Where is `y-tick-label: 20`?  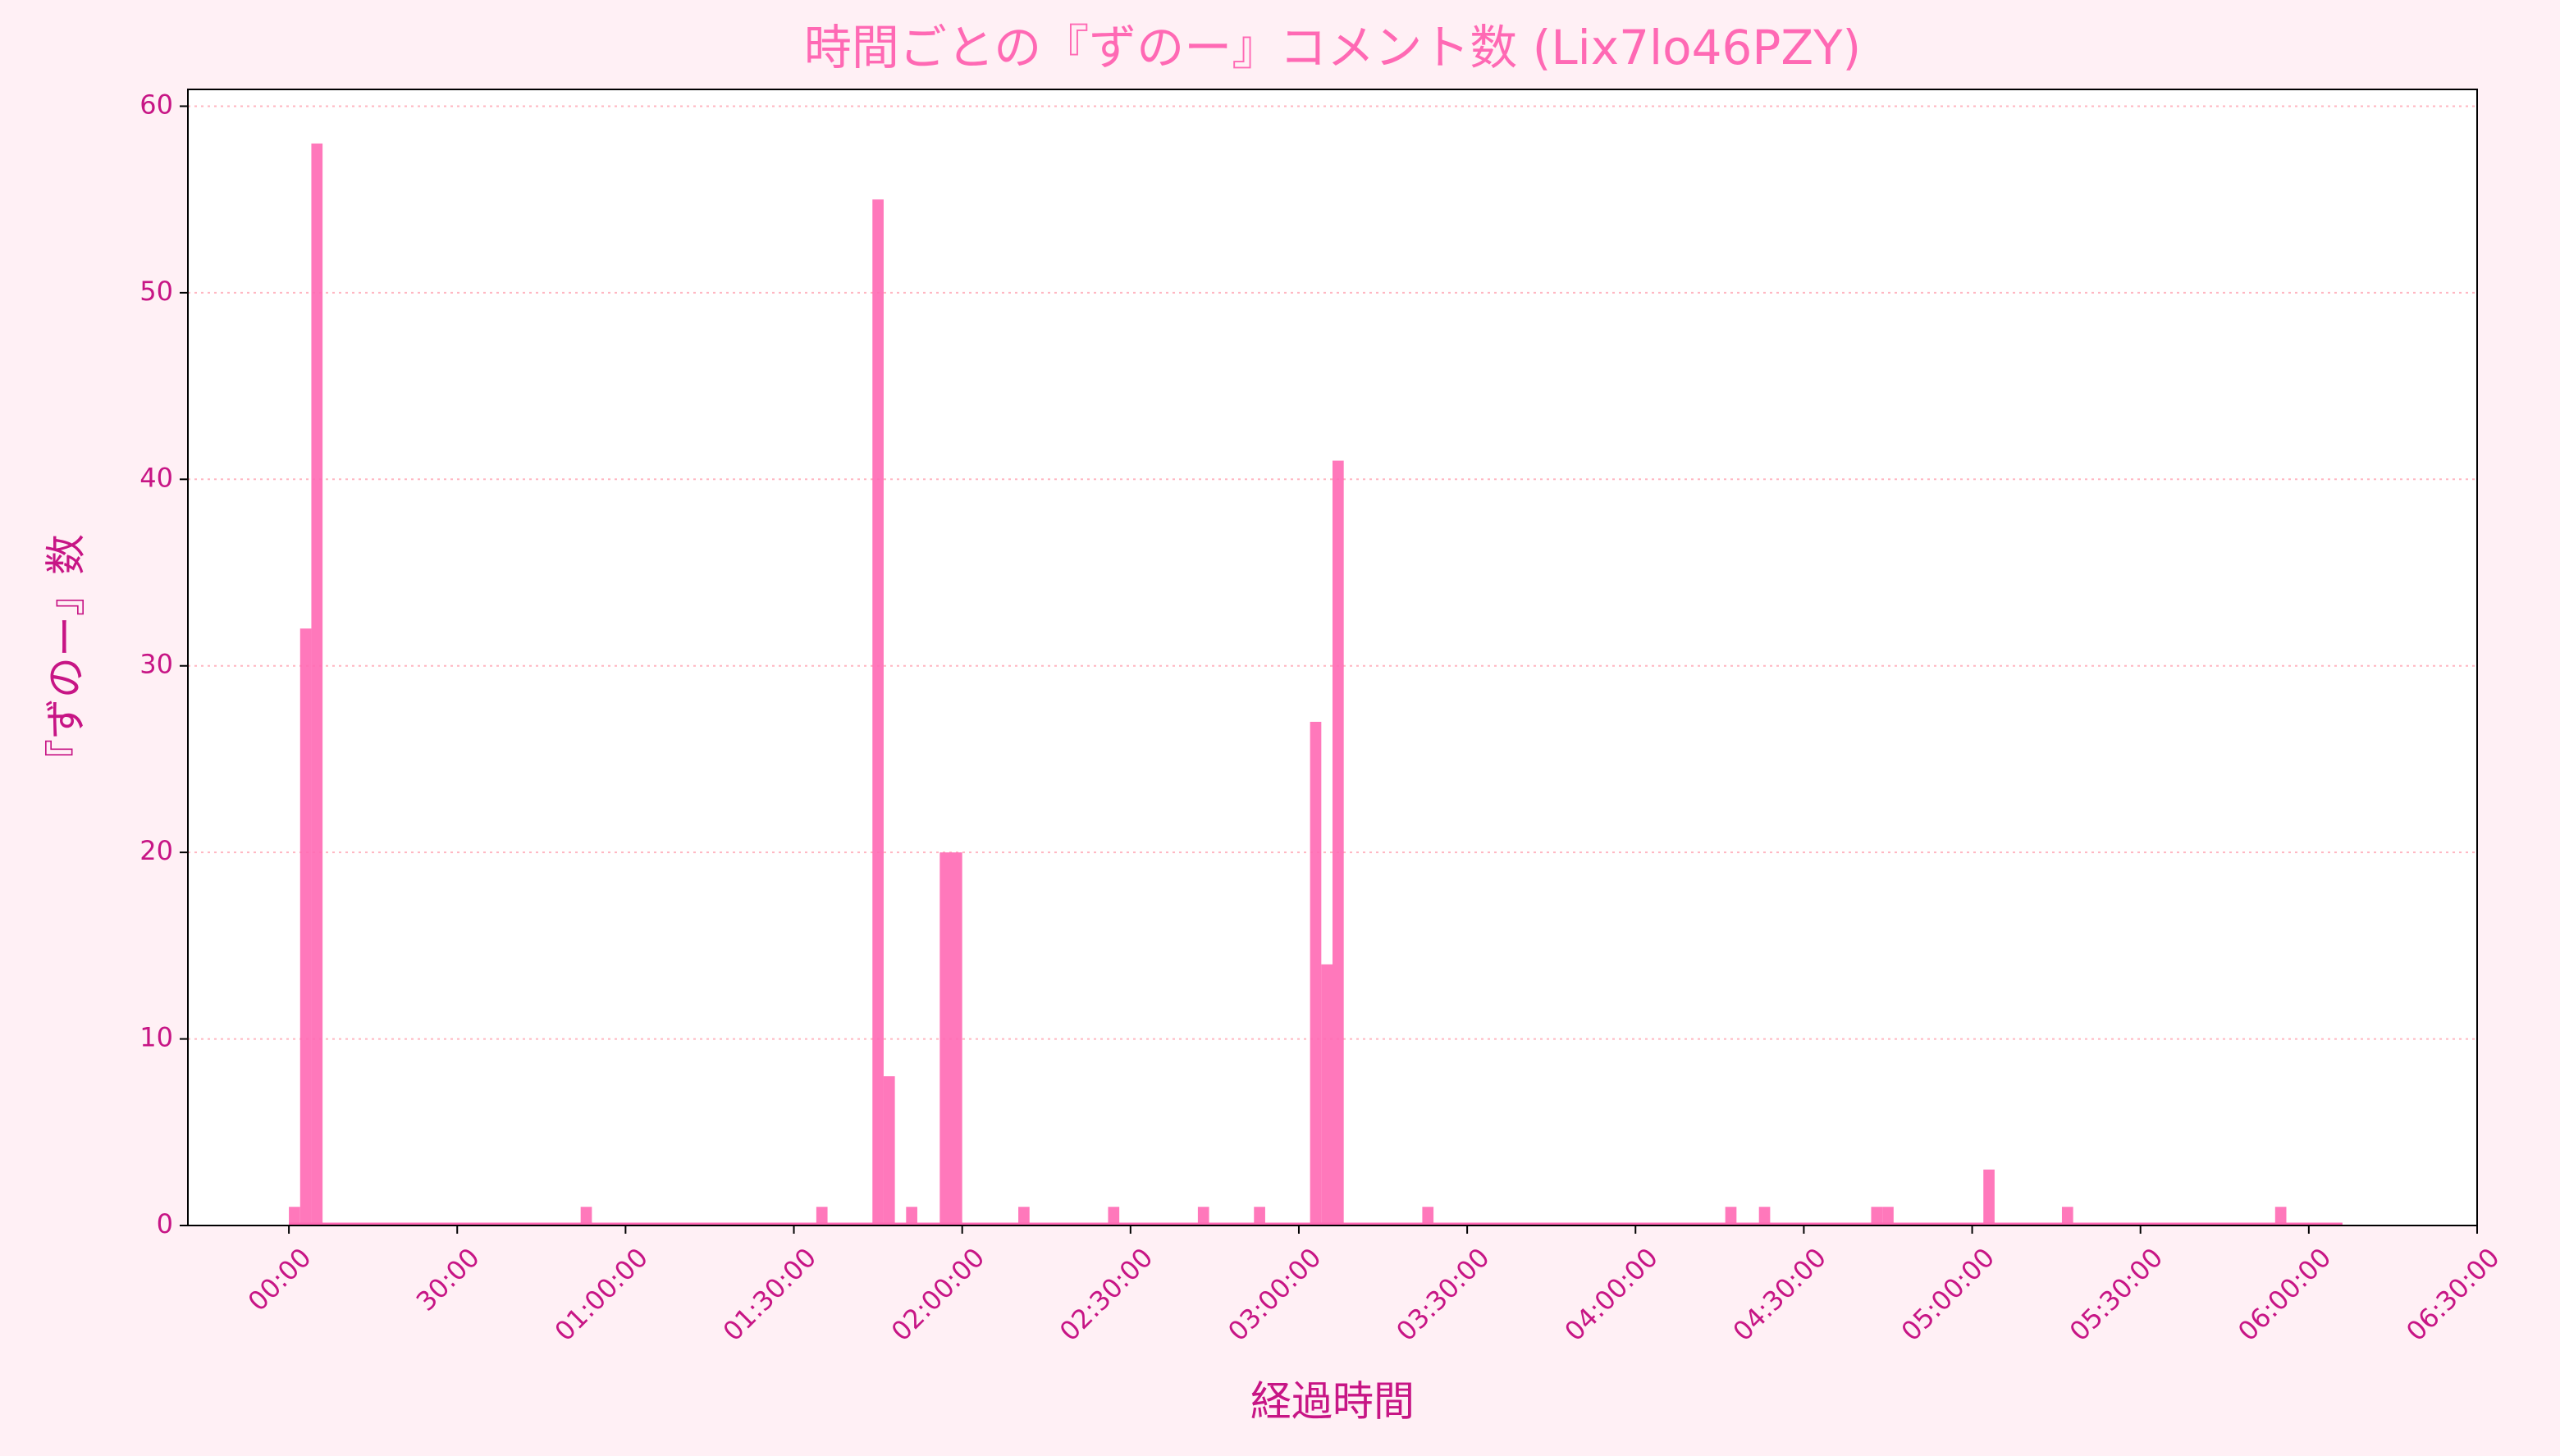 y-tick-label: 20 is located at coordinates (156, 850).